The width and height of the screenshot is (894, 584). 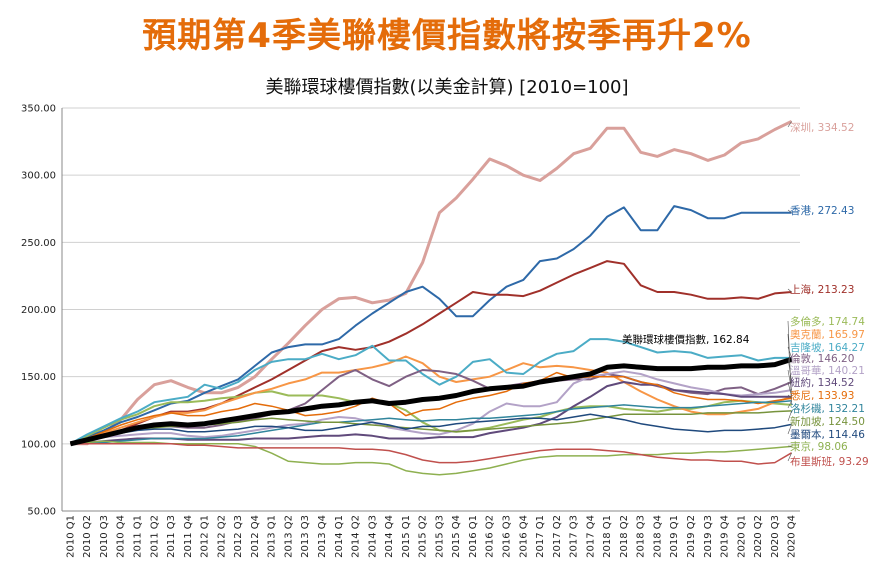 I want to click on x-tick-label: 2011 Q1, so click(x=137, y=536).